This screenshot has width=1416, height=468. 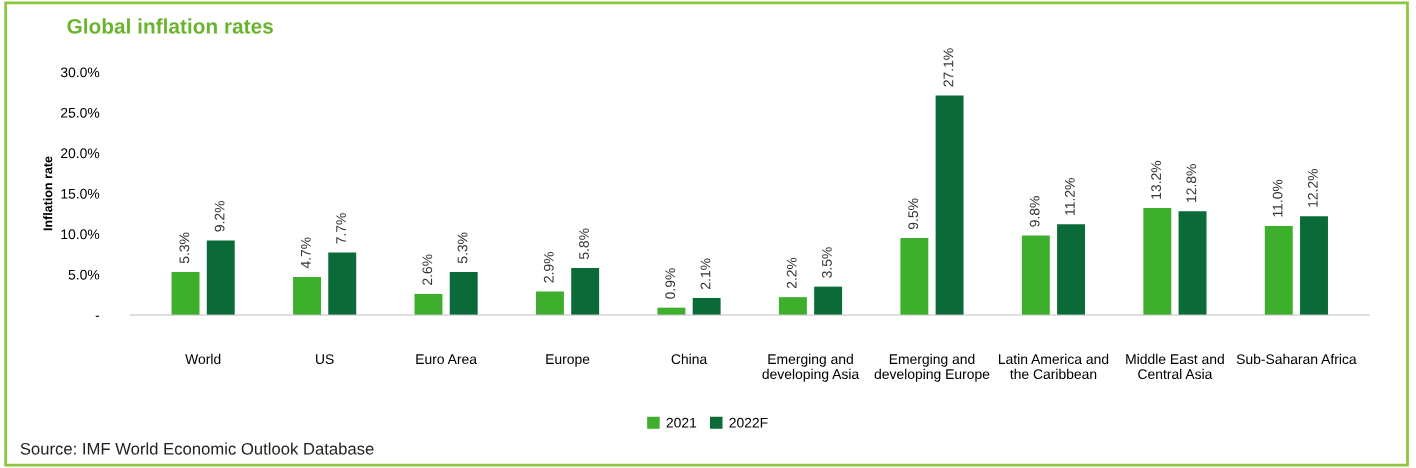 I want to click on y-axis-title: Inflation rate, so click(x=48, y=193).